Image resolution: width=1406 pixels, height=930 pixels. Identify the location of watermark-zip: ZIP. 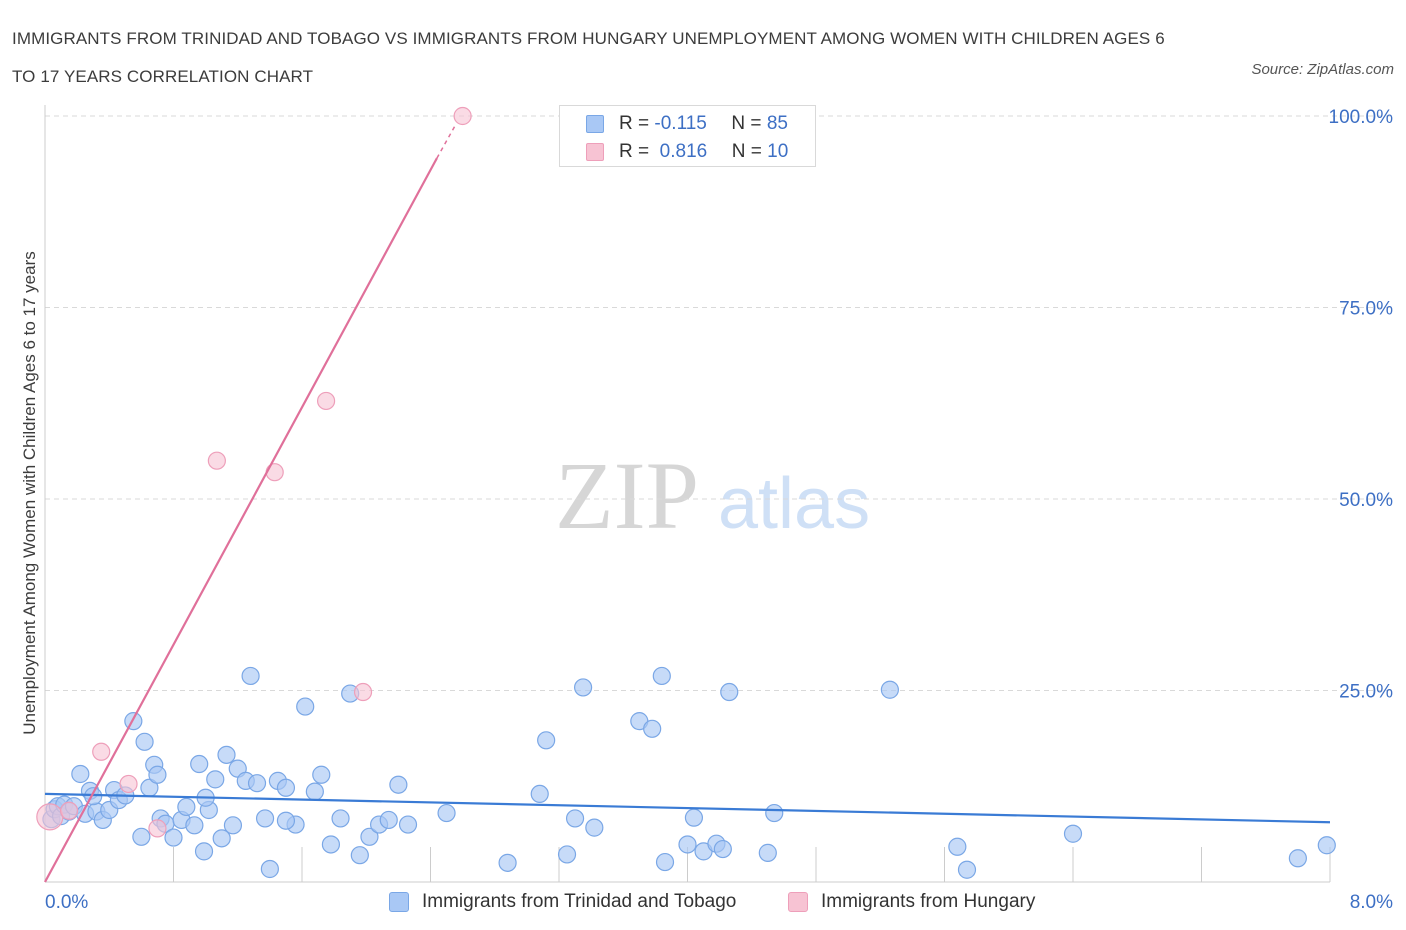
(627, 495).